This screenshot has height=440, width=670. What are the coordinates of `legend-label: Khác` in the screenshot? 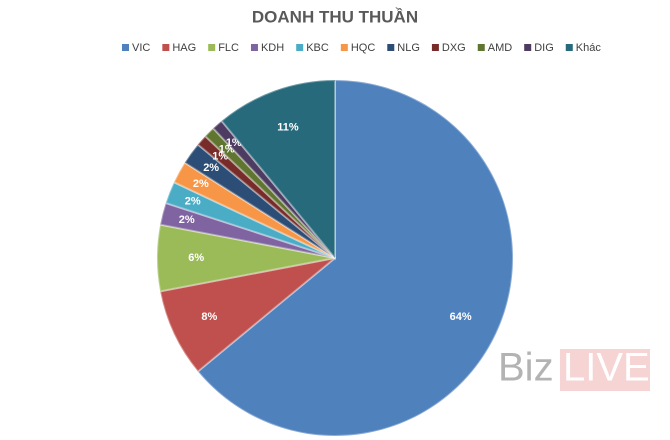 It's located at (589, 48).